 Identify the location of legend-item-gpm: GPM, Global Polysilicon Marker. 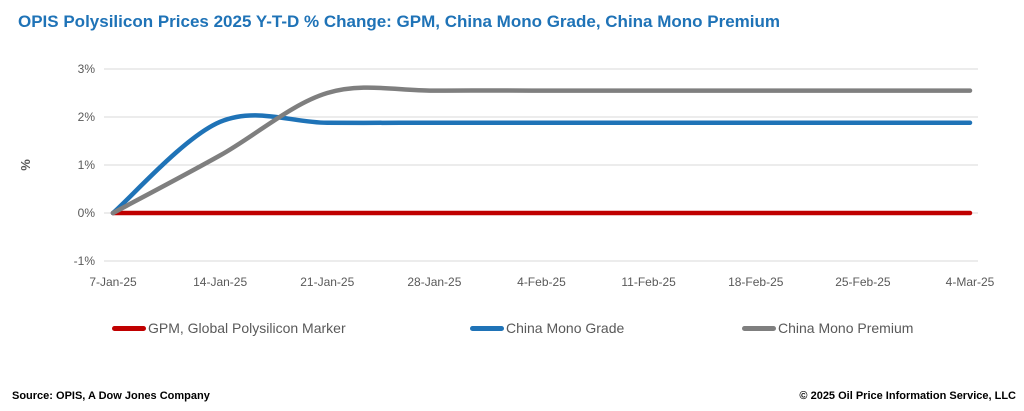
(229, 328).